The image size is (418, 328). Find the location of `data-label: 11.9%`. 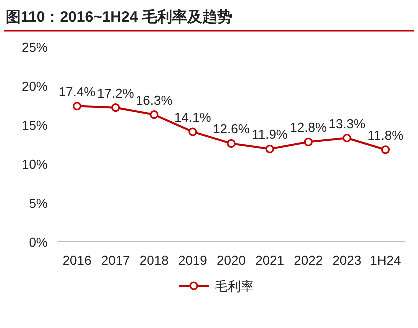

data-label: 11.9% is located at coordinates (270, 134).